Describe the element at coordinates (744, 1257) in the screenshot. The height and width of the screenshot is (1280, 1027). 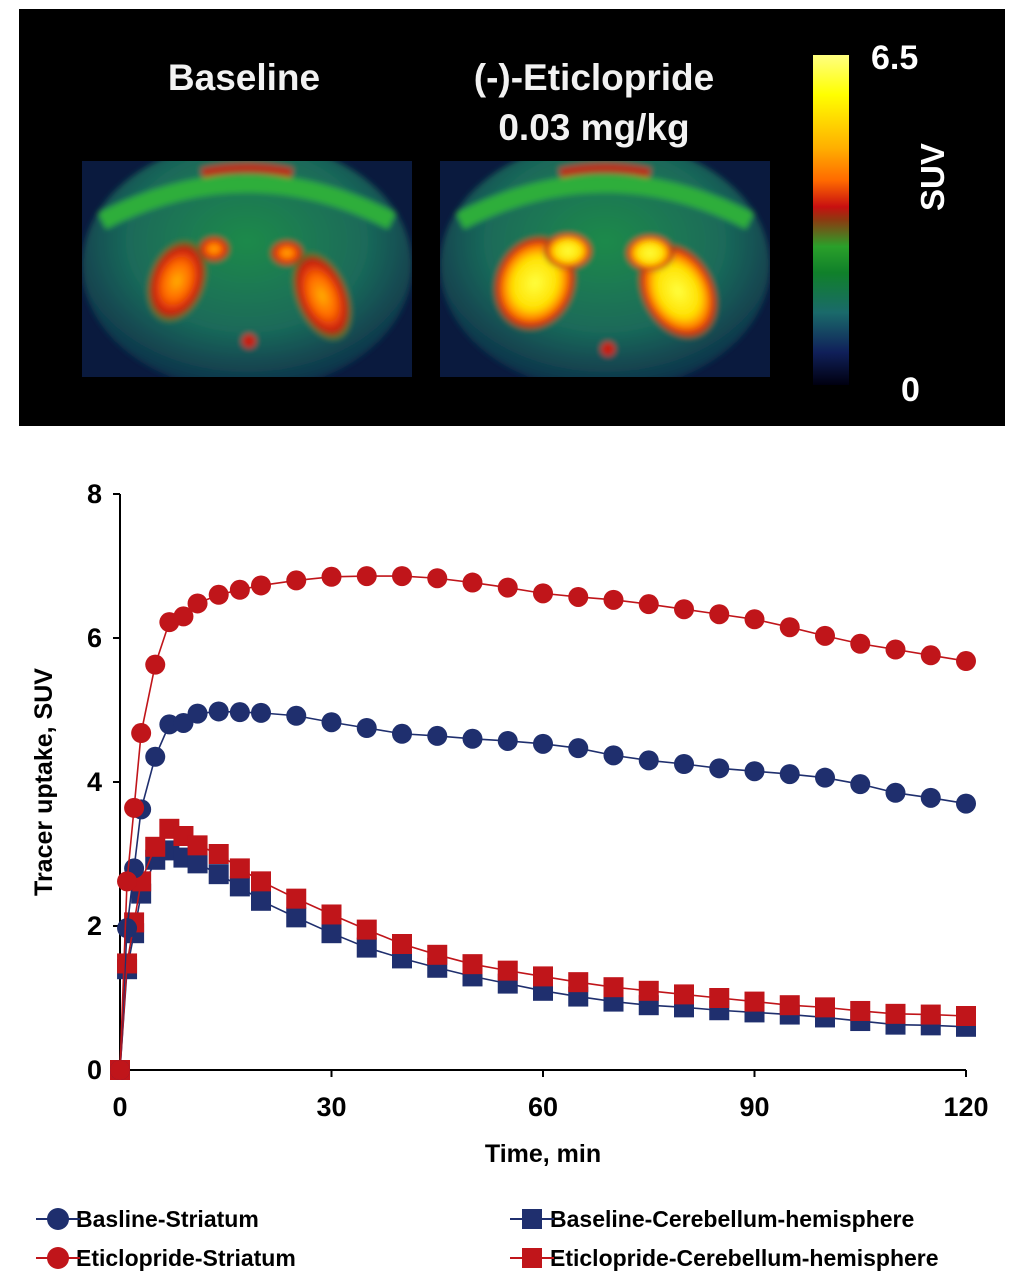
I see `legend-label: Eticlopride-Cerebellum-hemisphere` at that location.